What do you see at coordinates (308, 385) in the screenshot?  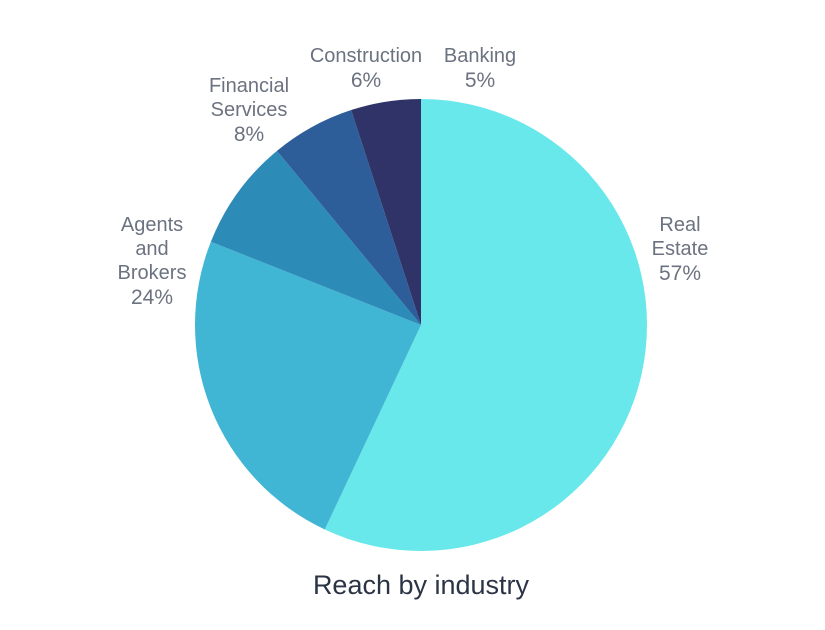 I see `pie-slice-agents-and-brokers` at bounding box center [308, 385].